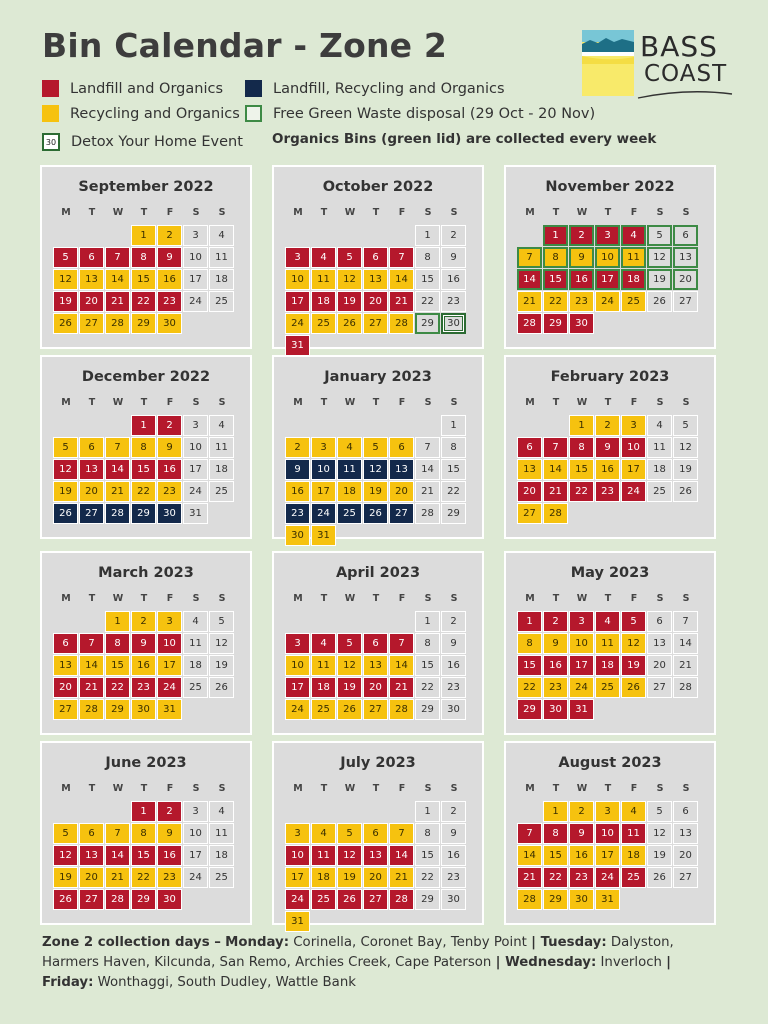 The image size is (768, 1024). I want to click on legend-landfill-organics: Landfill and Organics, so click(132, 88).